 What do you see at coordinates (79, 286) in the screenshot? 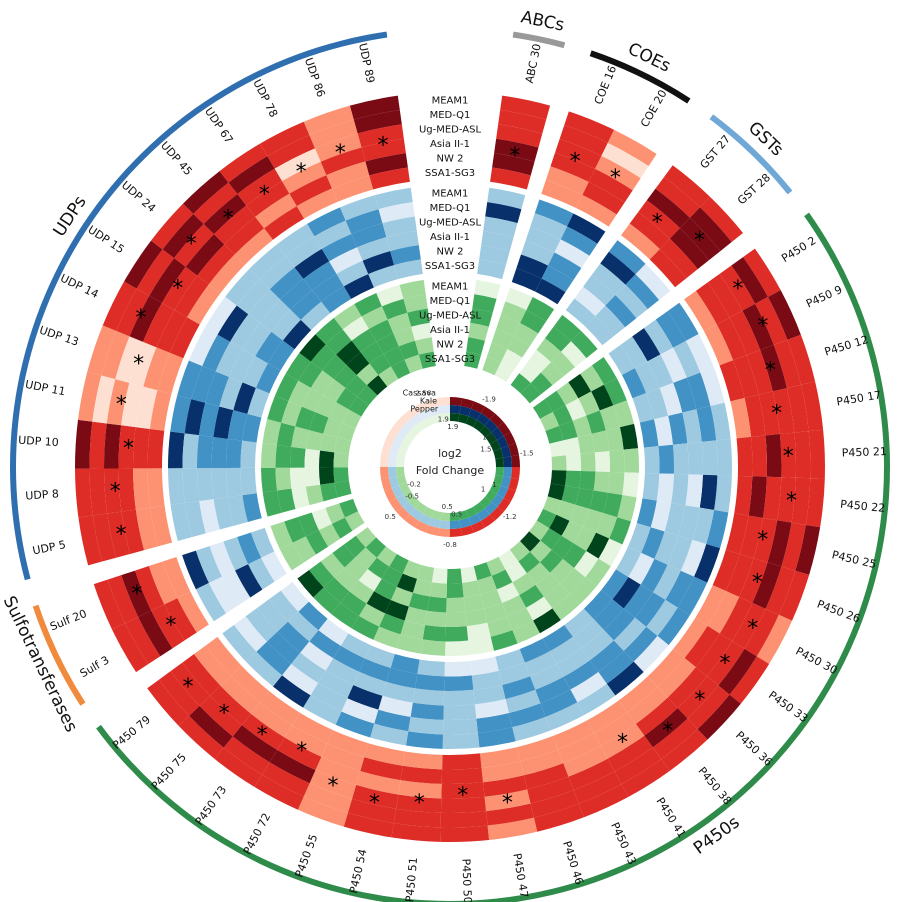
I see `gene-label-udp-14: UDP 14` at bounding box center [79, 286].